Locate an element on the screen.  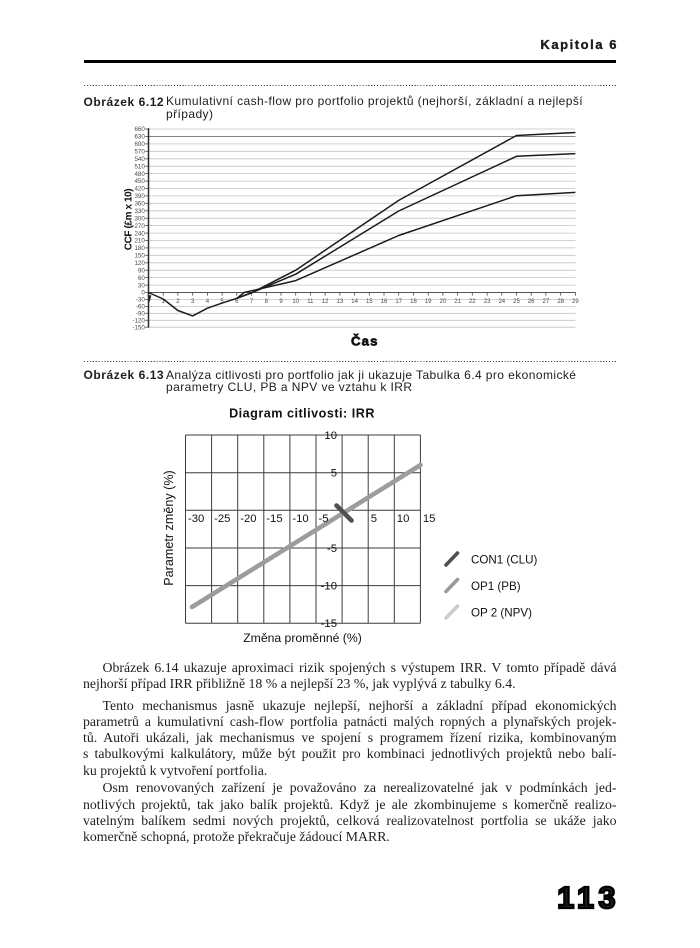
svg-text: 60 is located at coordinates (141, 278).